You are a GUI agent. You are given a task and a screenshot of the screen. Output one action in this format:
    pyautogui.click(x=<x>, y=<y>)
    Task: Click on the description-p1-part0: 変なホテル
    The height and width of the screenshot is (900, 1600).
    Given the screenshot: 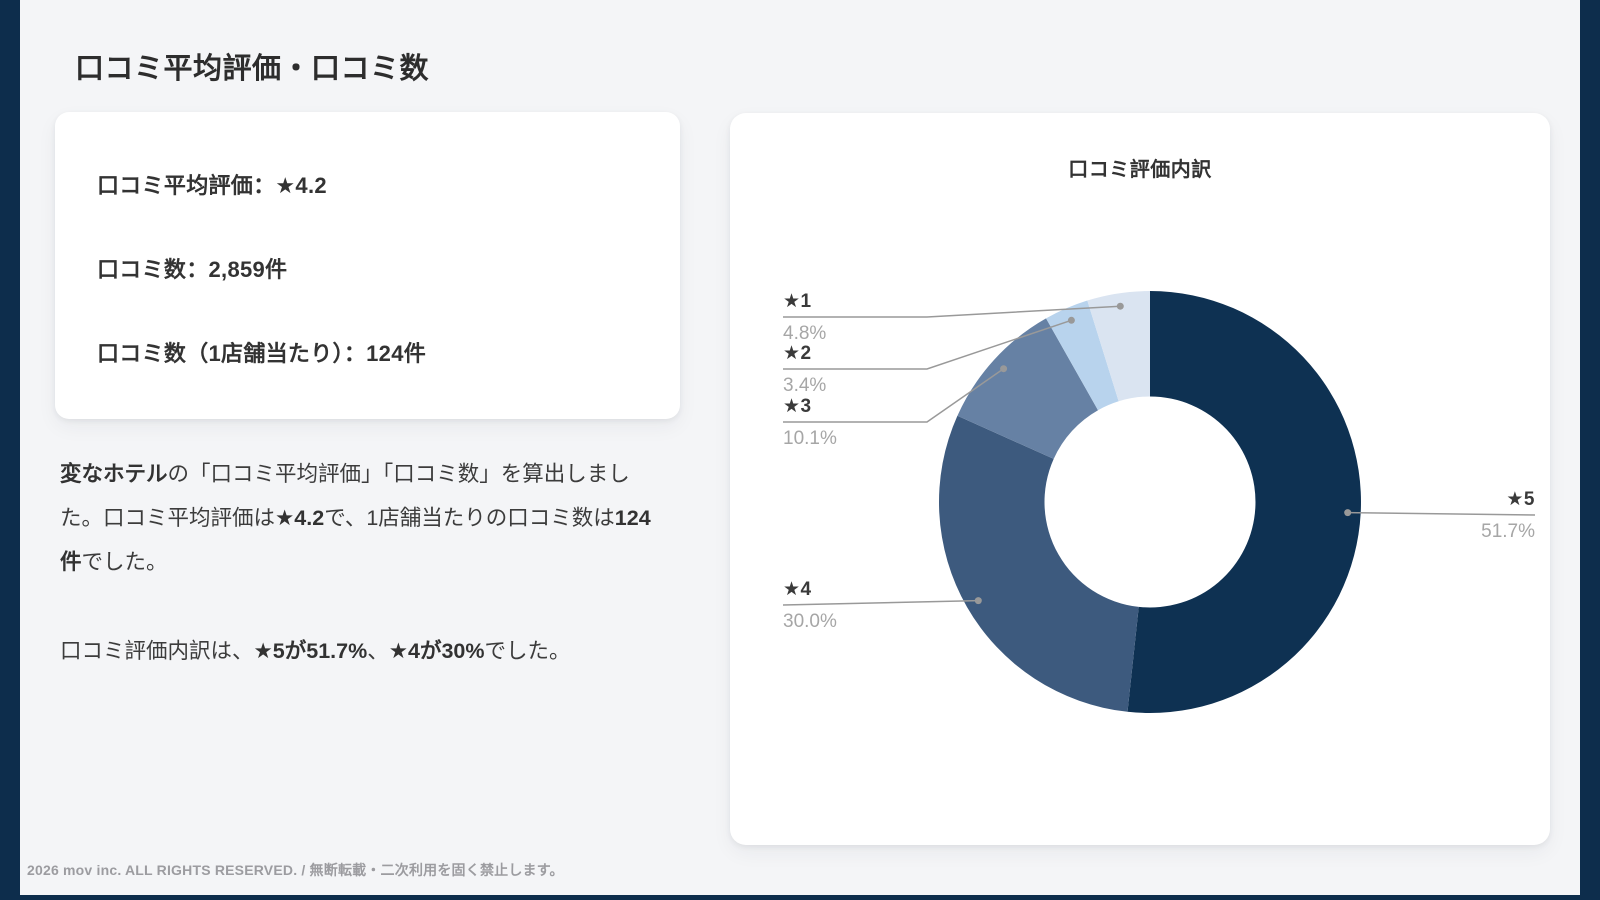 What is the action you would take?
    pyautogui.click(x=114, y=474)
    